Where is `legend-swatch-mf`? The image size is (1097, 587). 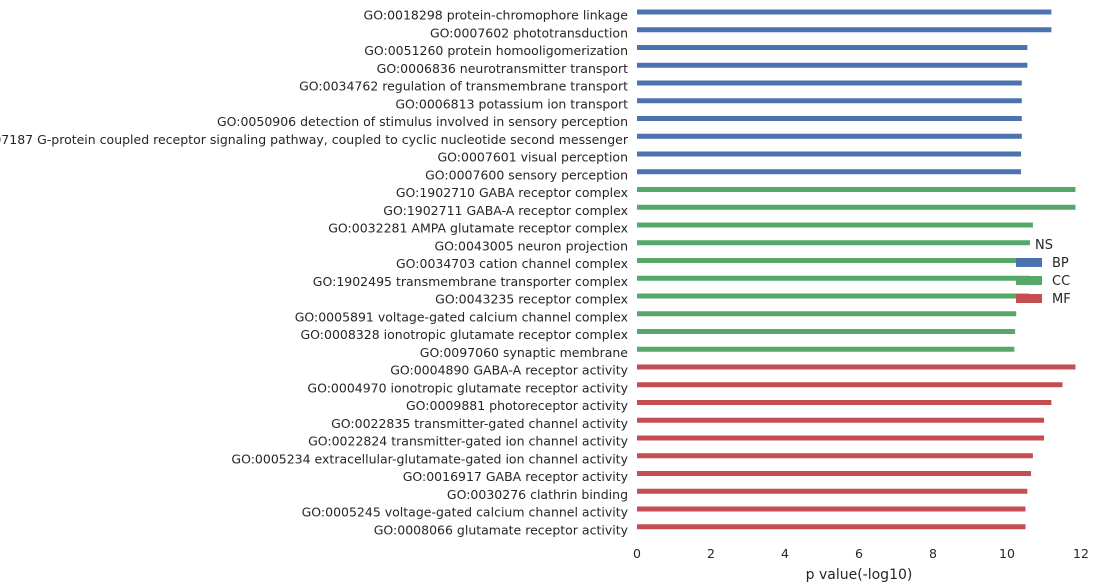
legend-swatch-mf is located at coordinates (1029, 298).